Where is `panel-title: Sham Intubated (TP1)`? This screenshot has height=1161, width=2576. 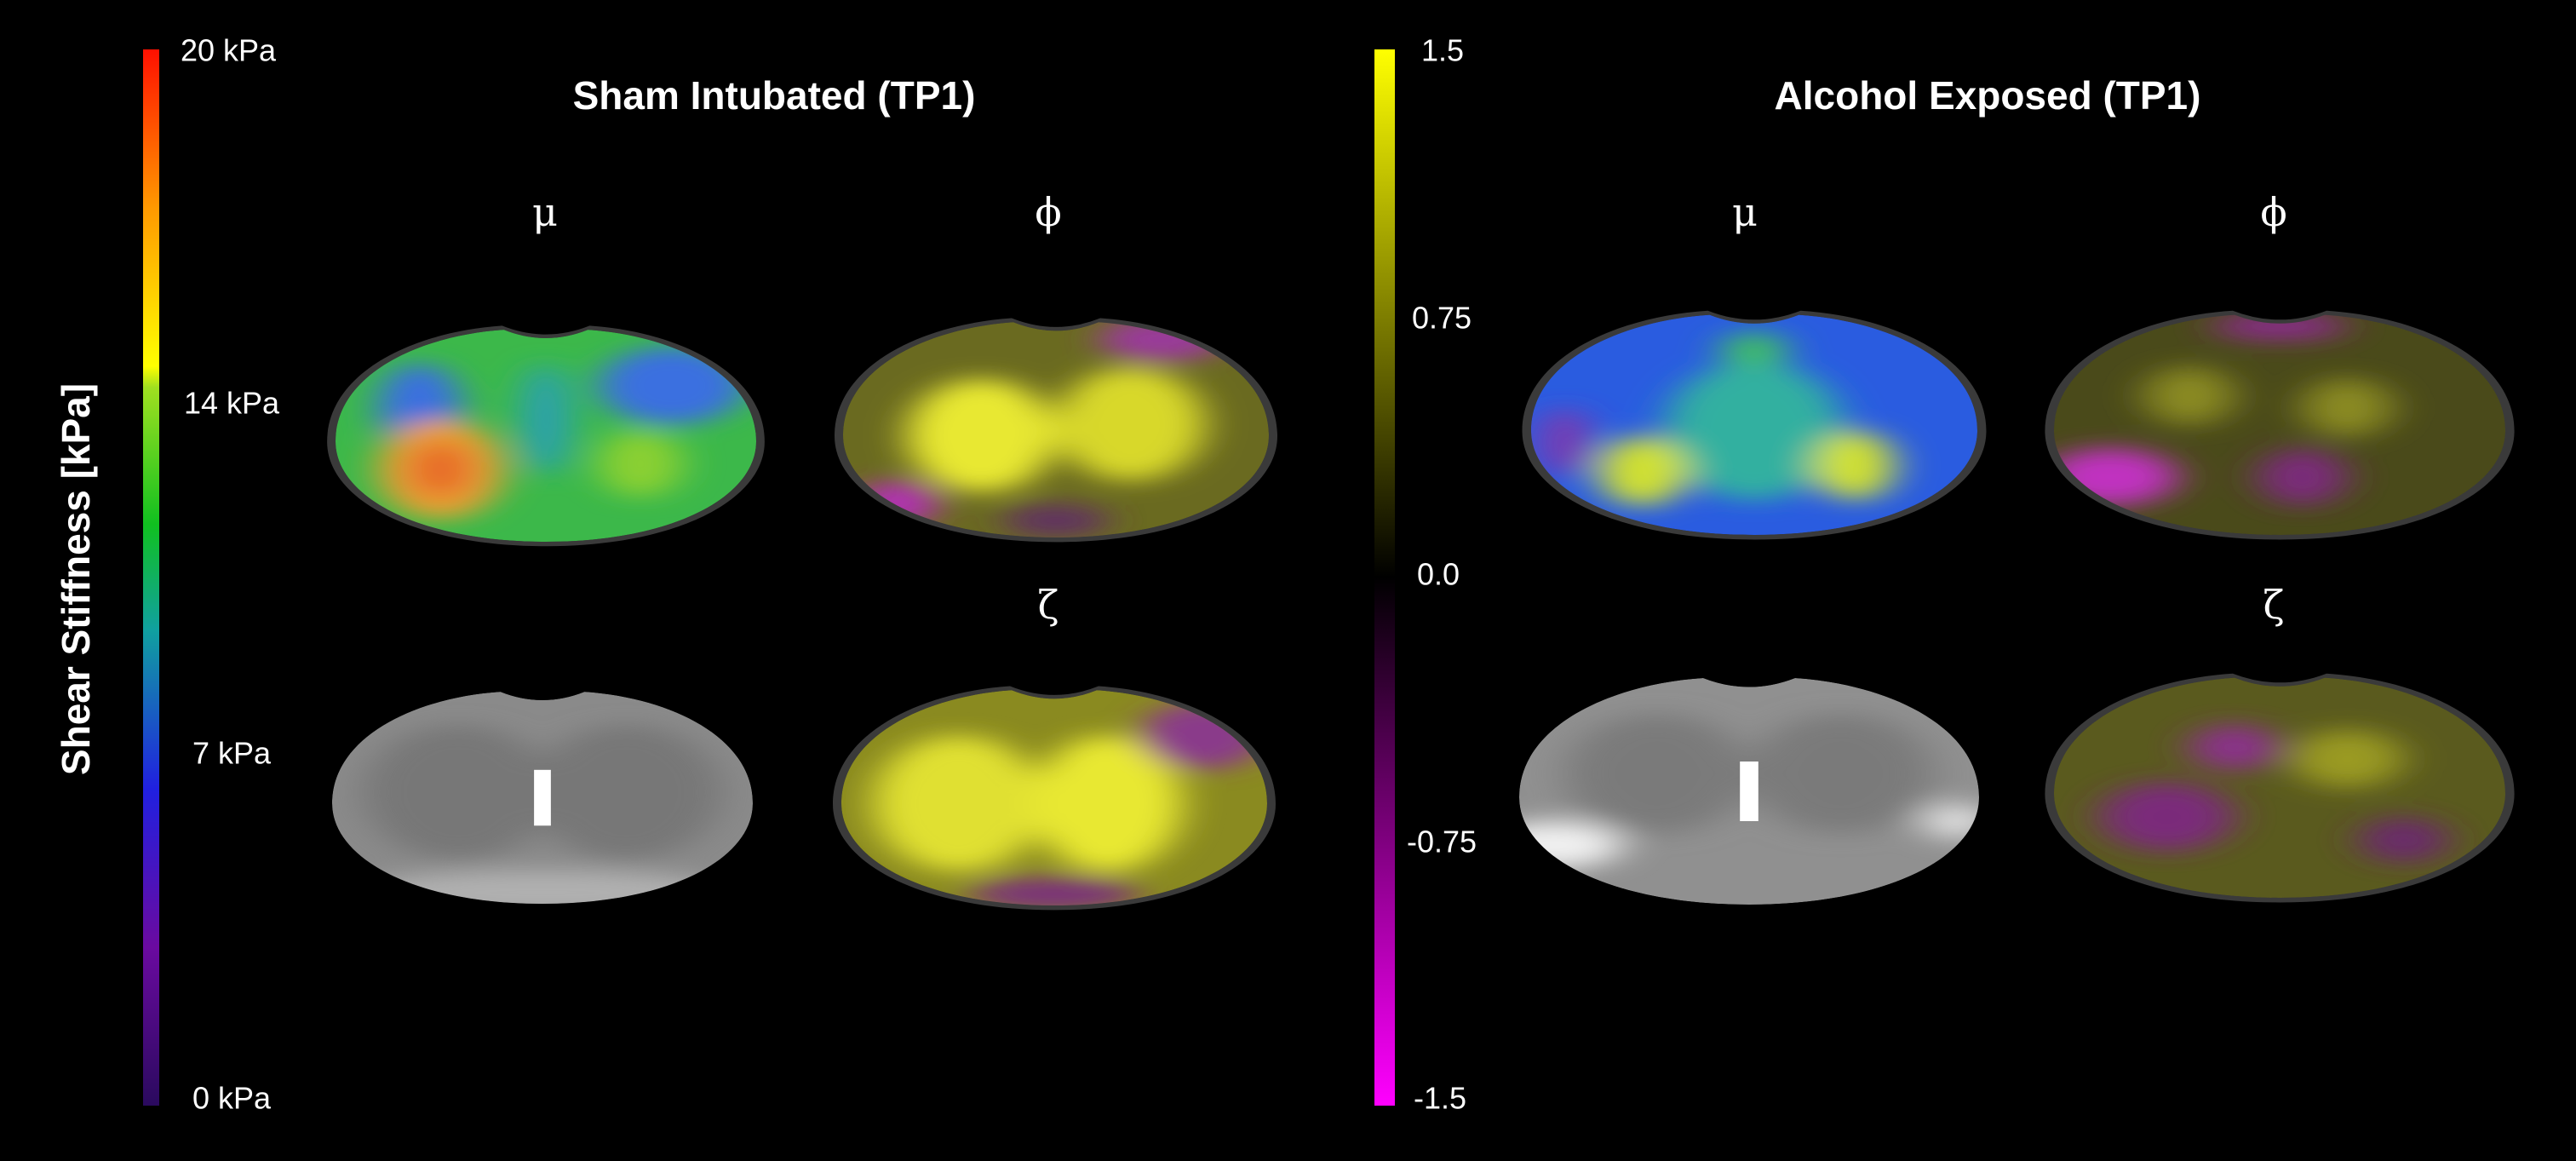 panel-title: Sham Intubated (TP1) is located at coordinates (774, 95).